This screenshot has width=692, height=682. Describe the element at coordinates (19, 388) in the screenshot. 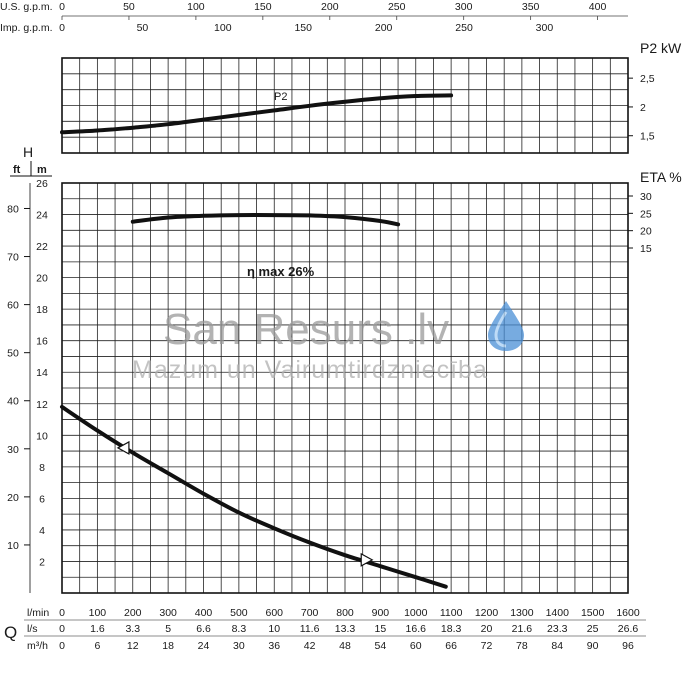

I see `head-ft-ticks: 80 70 60 50 40 30 20 10` at that location.